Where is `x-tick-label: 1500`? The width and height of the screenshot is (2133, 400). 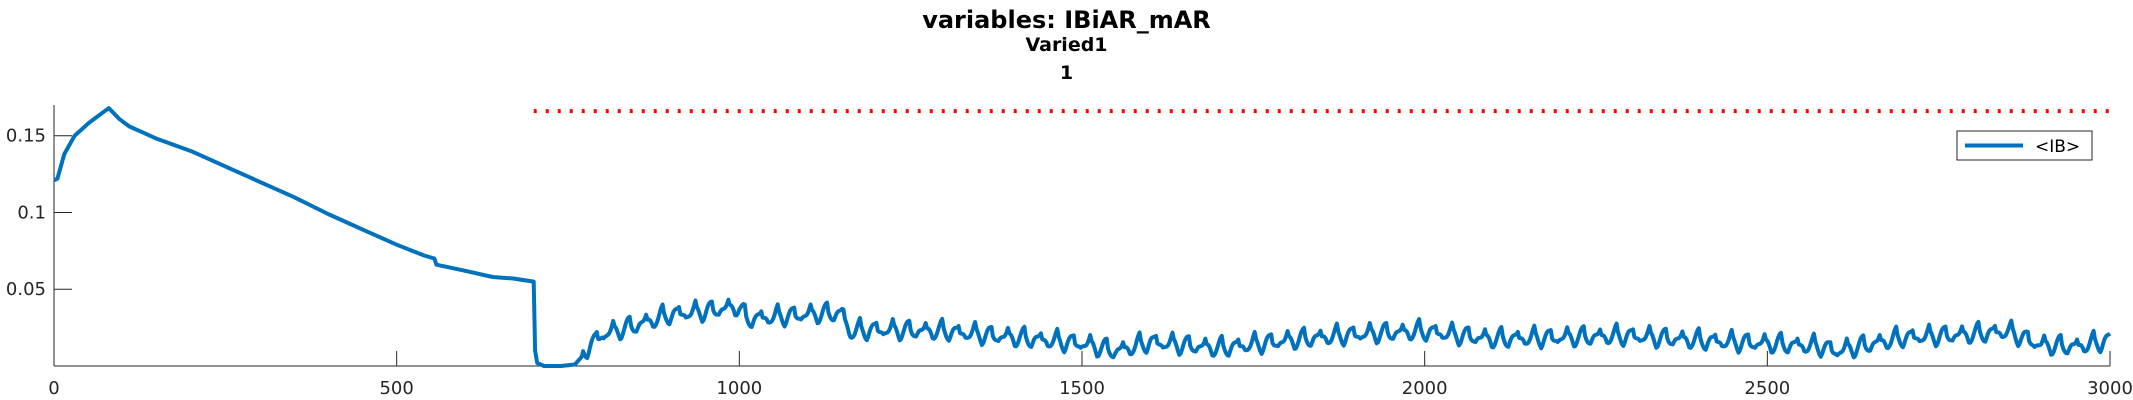 x-tick-label: 1500 is located at coordinates (1082, 388).